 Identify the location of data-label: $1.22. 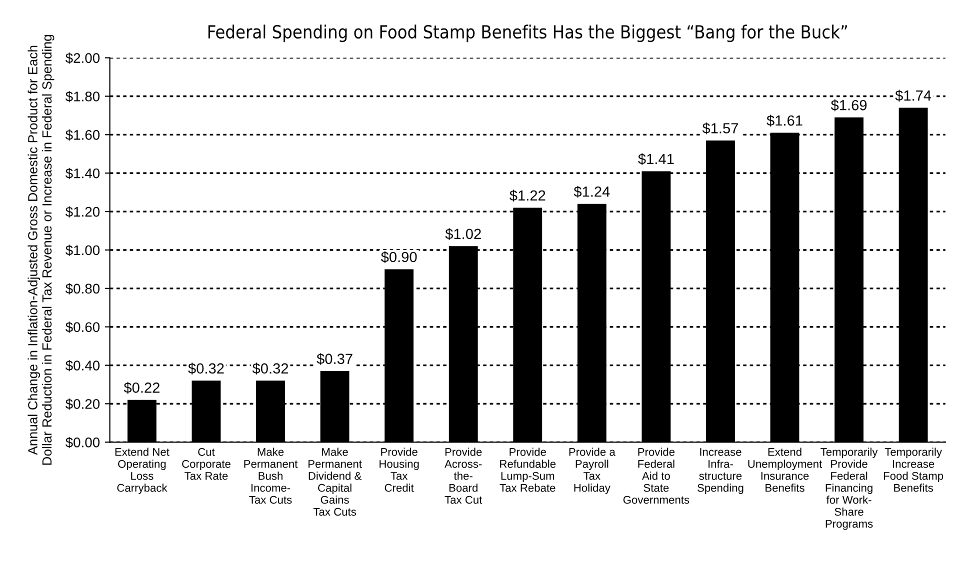
(528, 196).